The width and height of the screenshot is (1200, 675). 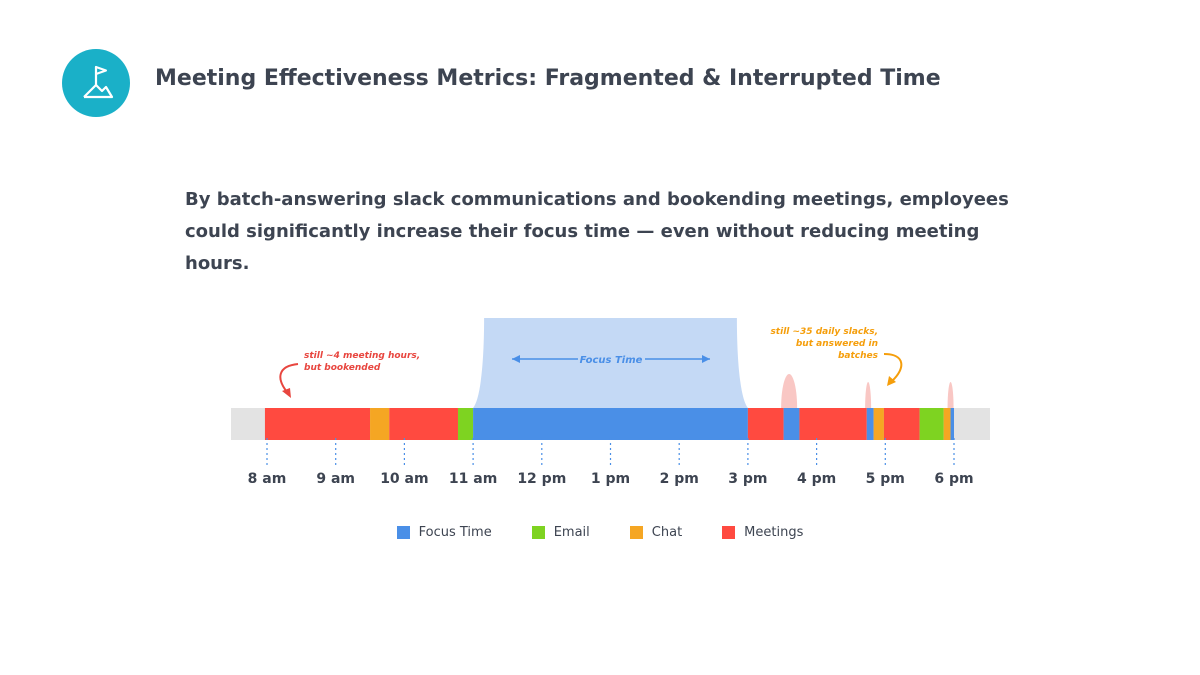 I want to click on tick-label: 9 am, so click(x=335, y=479).